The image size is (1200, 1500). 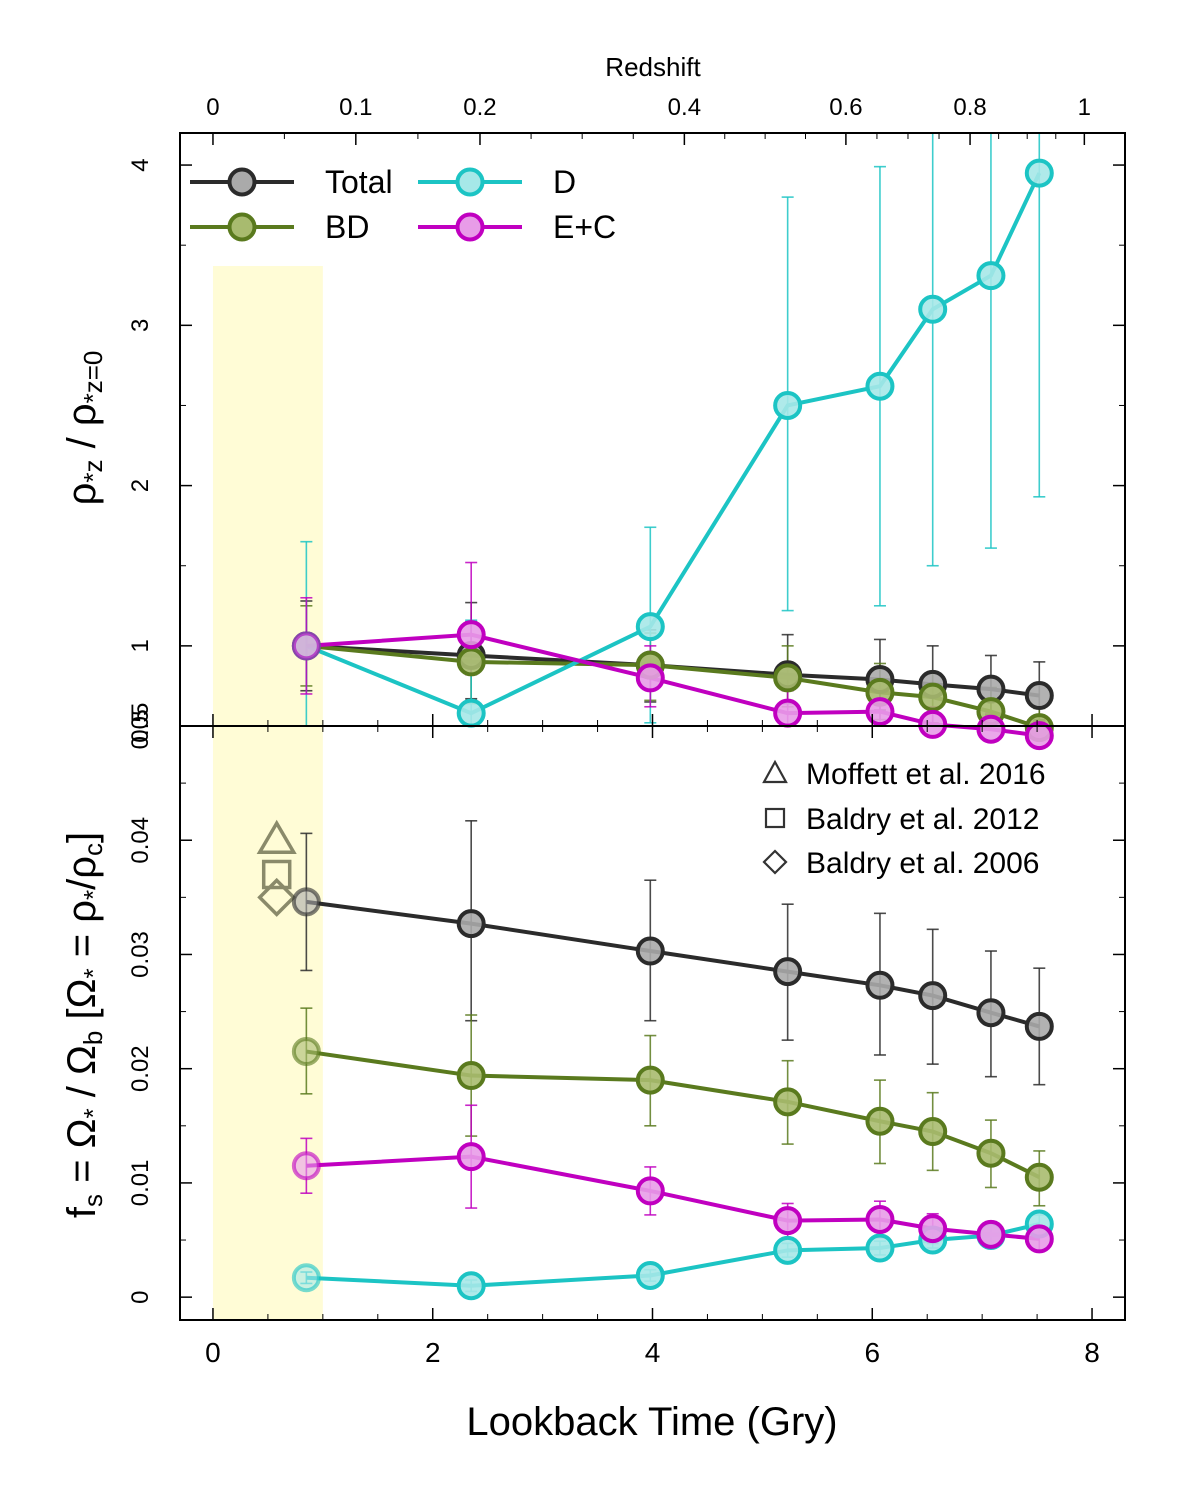 What do you see at coordinates (347, 227) in the screenshot?
I see `legend-label-bd: BD` at bounding box center [347, 227].